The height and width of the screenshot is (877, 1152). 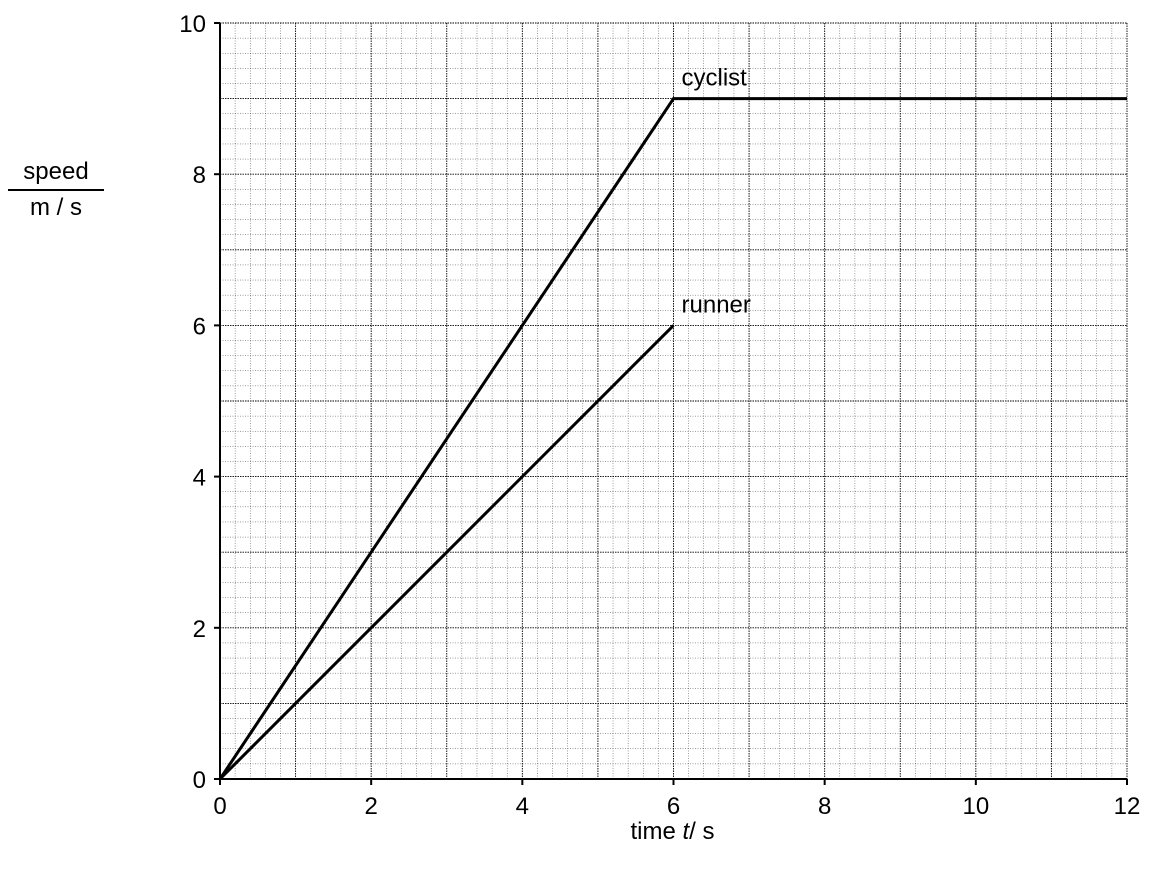 What do you see at coordinates (522, 806) in the screenshot?
I see `x-tick-label: 4` at bounding box center [522, 806].